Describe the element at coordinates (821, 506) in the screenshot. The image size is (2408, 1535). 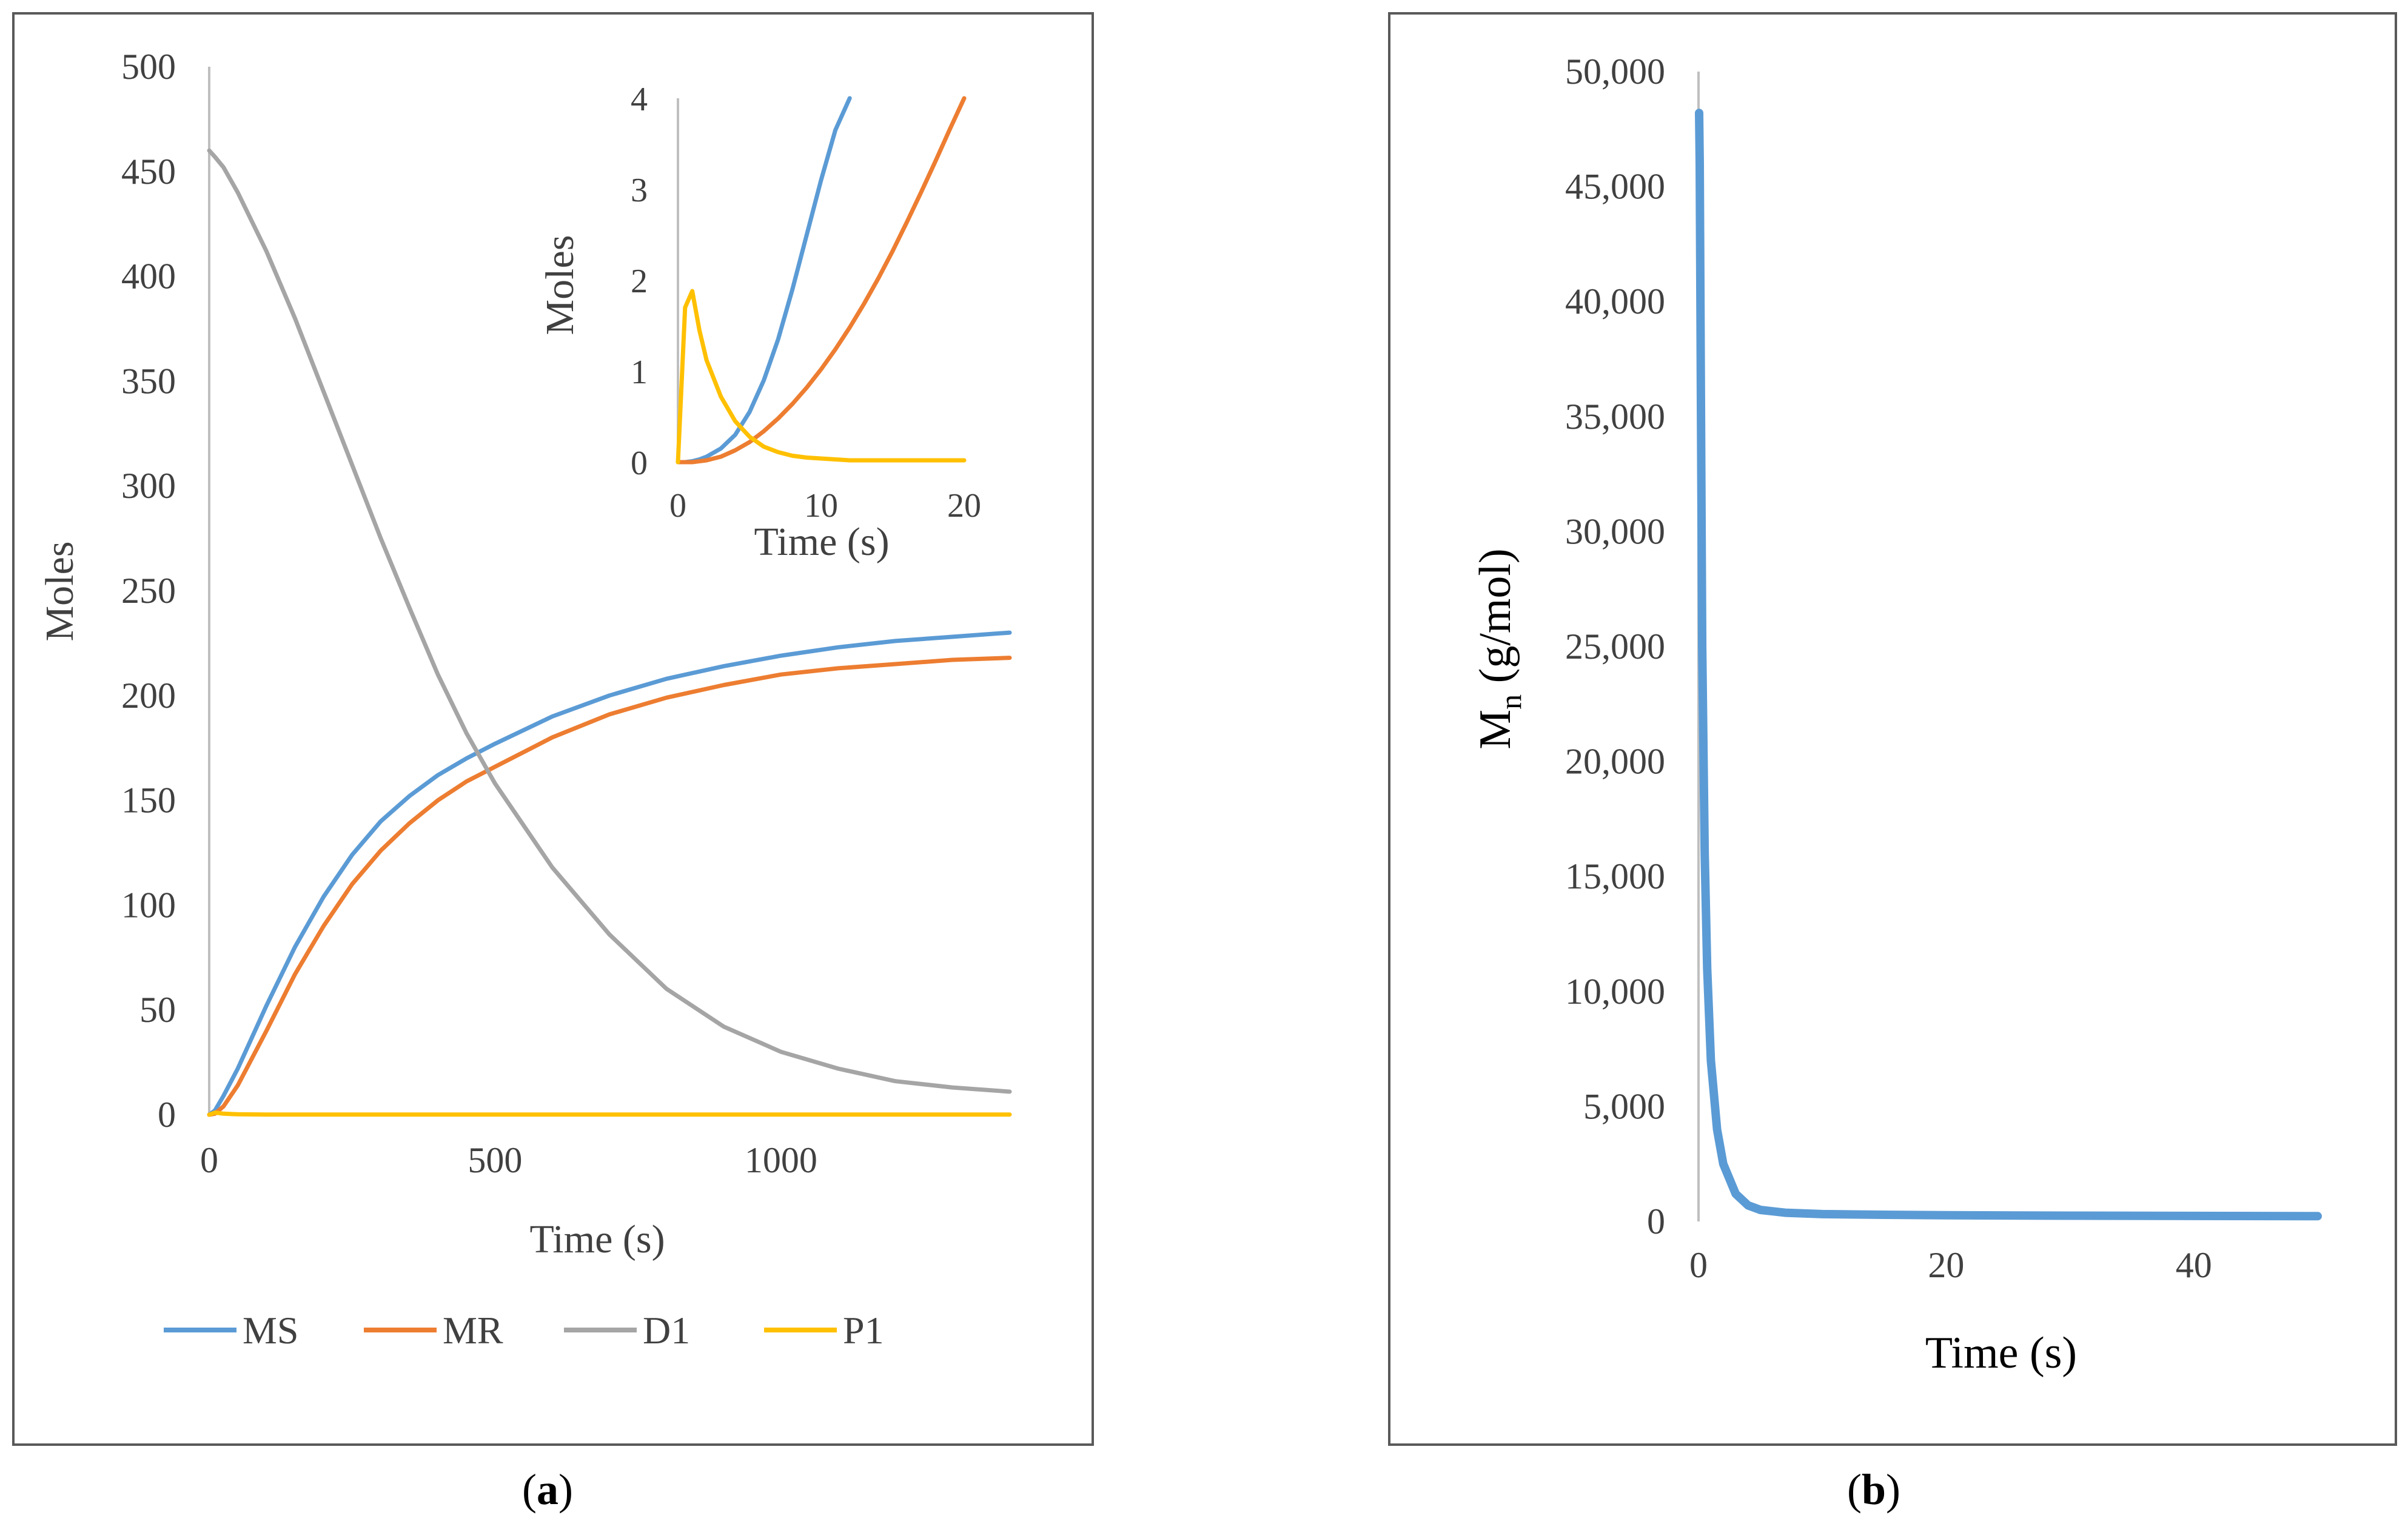
I see `panel-a-inset-x-tick-label: 10` at that location.